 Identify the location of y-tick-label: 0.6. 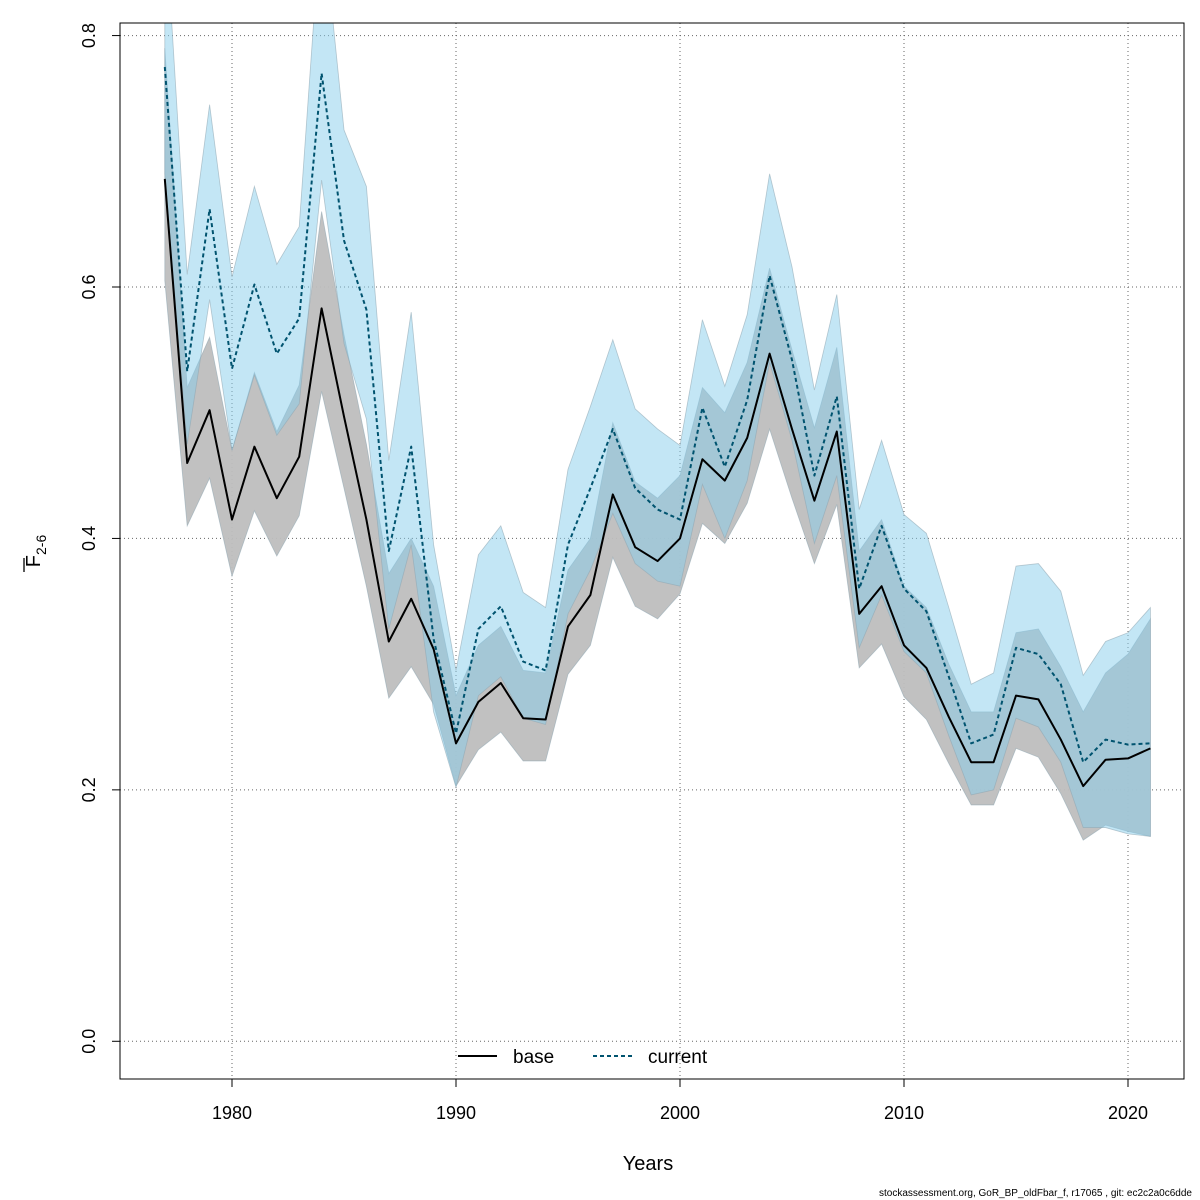
(89, 286).